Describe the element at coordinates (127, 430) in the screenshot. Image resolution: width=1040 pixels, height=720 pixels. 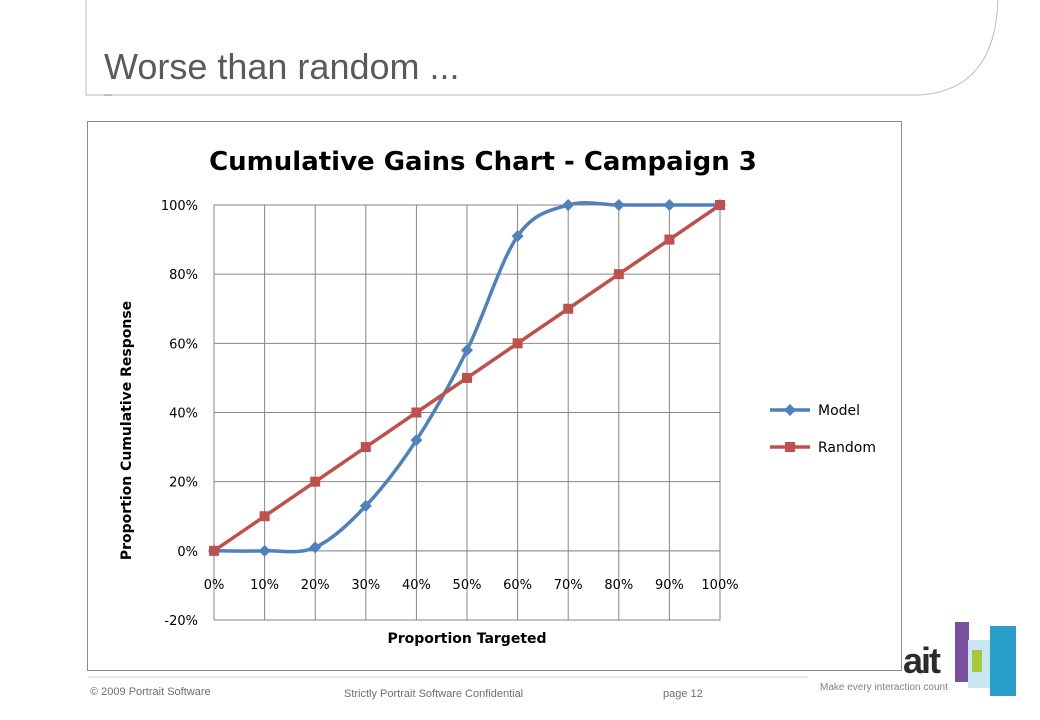
I see `y-axis-title: Proportion Cumulative Response` at that location.